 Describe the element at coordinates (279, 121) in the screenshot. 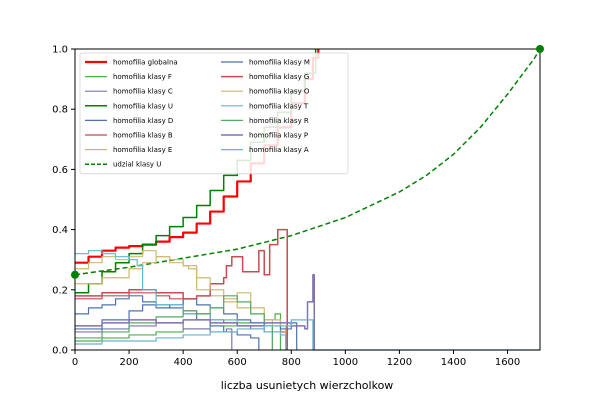

I see `legend-label: homofilia klasy R` at that location.